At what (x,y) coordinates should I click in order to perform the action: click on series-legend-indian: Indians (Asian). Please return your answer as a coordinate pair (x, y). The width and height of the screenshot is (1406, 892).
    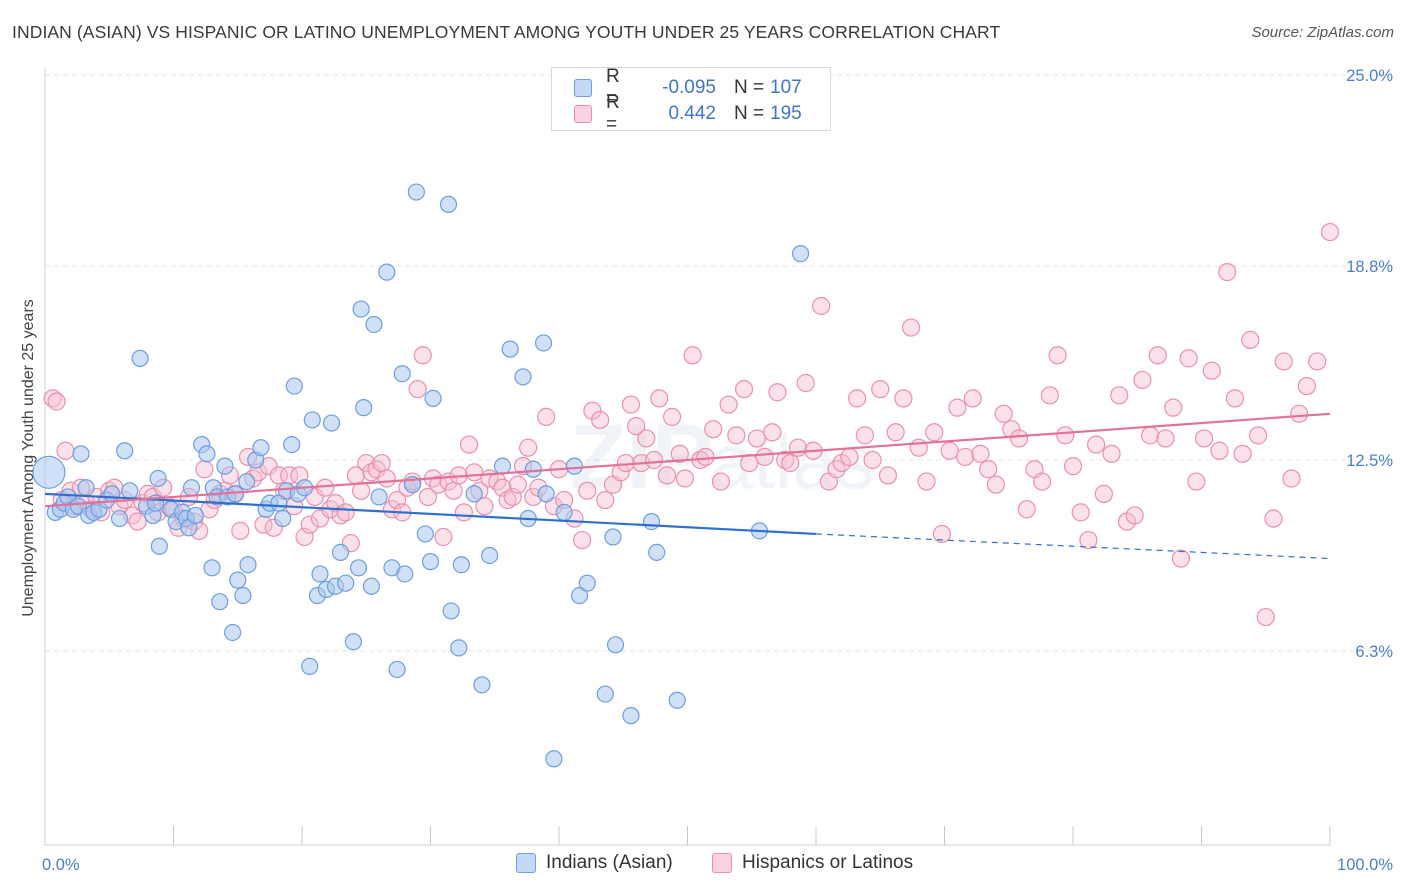
    Looking at the image, I should click on (594, 863).